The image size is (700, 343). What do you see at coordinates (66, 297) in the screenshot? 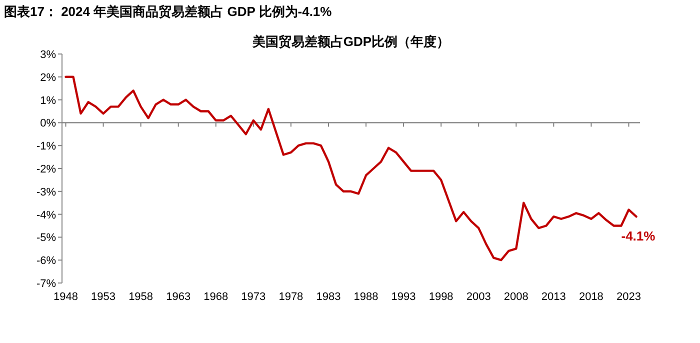
I see `x-tick-label: 1948` at bounding box center [66, 297].